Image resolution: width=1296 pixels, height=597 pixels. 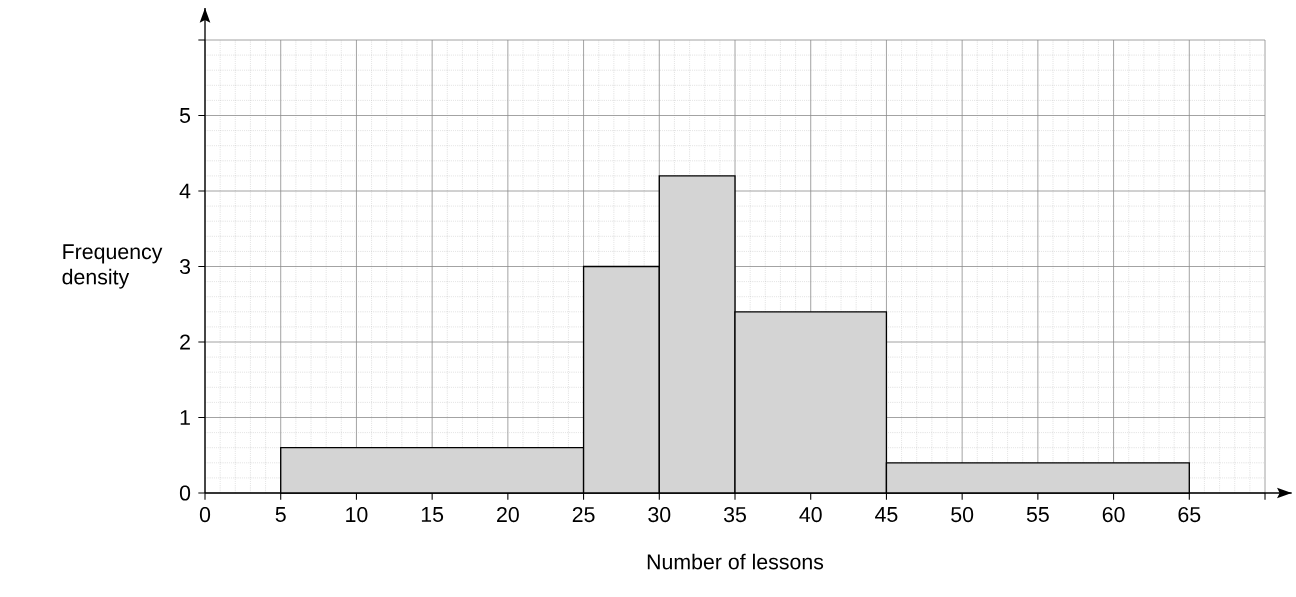 I want to click on x-tick-label: 40, so click(x=810, y=515).